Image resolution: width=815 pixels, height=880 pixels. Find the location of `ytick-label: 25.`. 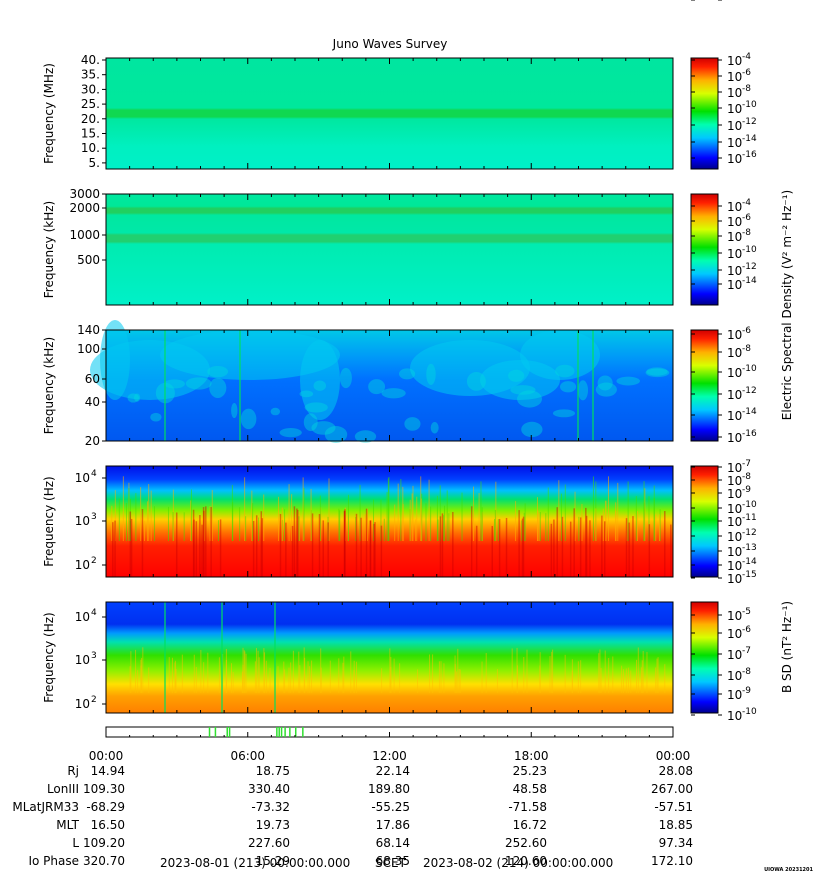

ytick-label: 25. is located at coordinates (90, 104).